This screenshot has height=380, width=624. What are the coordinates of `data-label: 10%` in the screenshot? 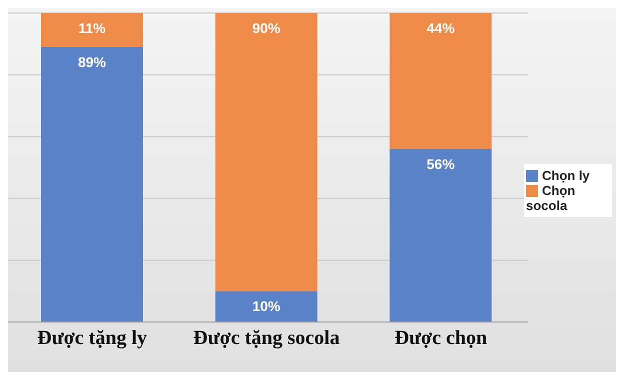 It's located at (266, 306).